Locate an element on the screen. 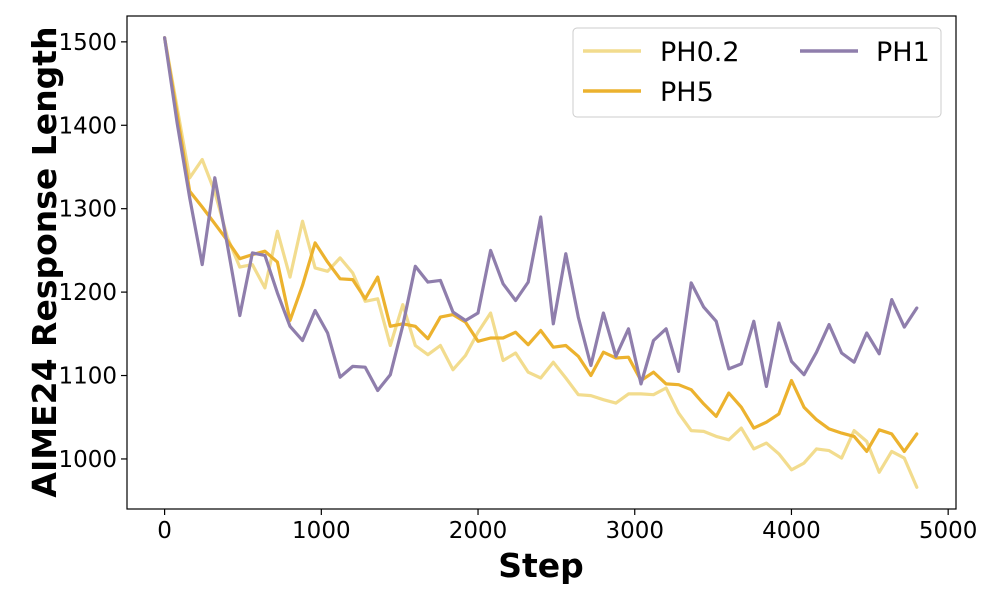 This screenshot has height=598, width=996. y-tick-label: 1000 is located at coordinates (87, 460).